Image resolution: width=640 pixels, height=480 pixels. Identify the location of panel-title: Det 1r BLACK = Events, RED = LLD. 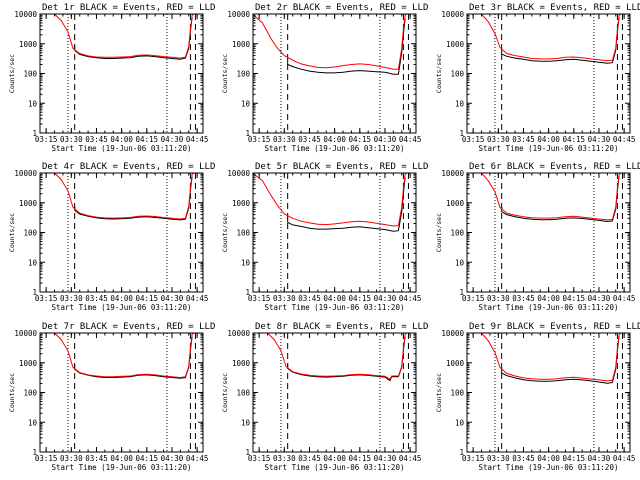
(128, 8).